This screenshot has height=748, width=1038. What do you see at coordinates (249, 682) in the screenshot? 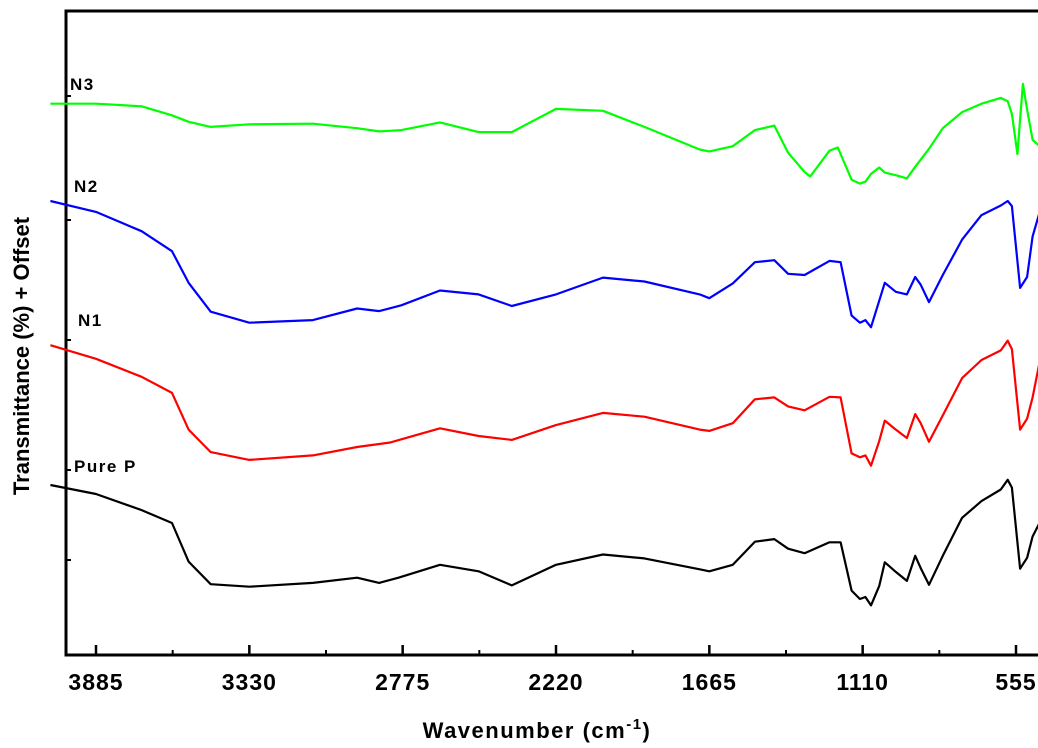
I see `x-tick-label: 3330` at bounding box center [249, 682].